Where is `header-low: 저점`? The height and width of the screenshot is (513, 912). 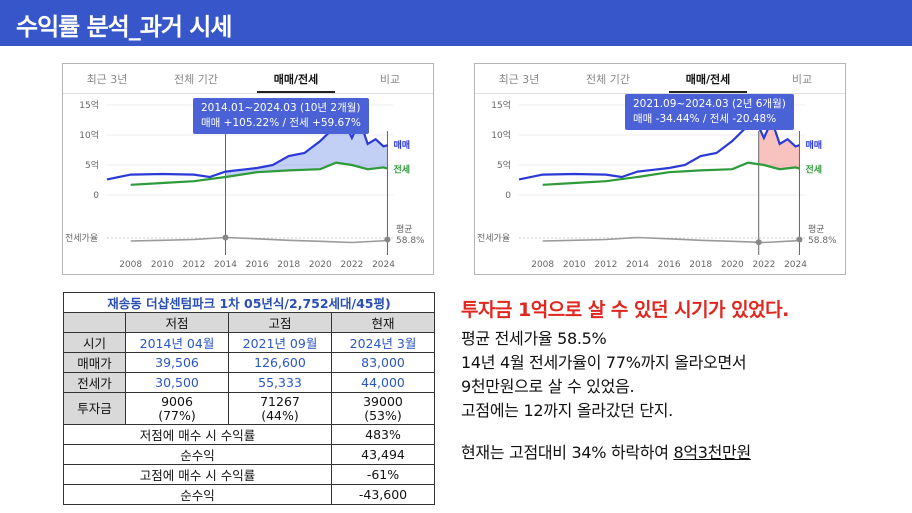
header-low: 저점 is located at coordinates (177, 322).